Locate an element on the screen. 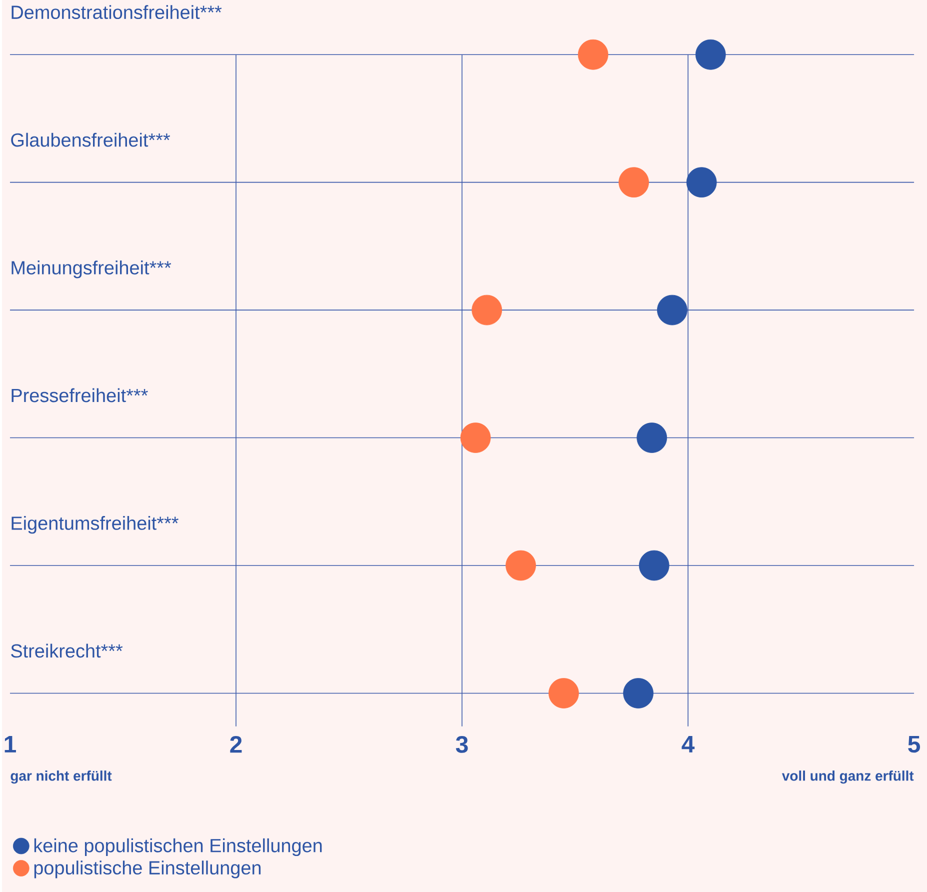 The image size is (927, 892). text: gar nicht erfüllt is located at coordinates (61, 777).